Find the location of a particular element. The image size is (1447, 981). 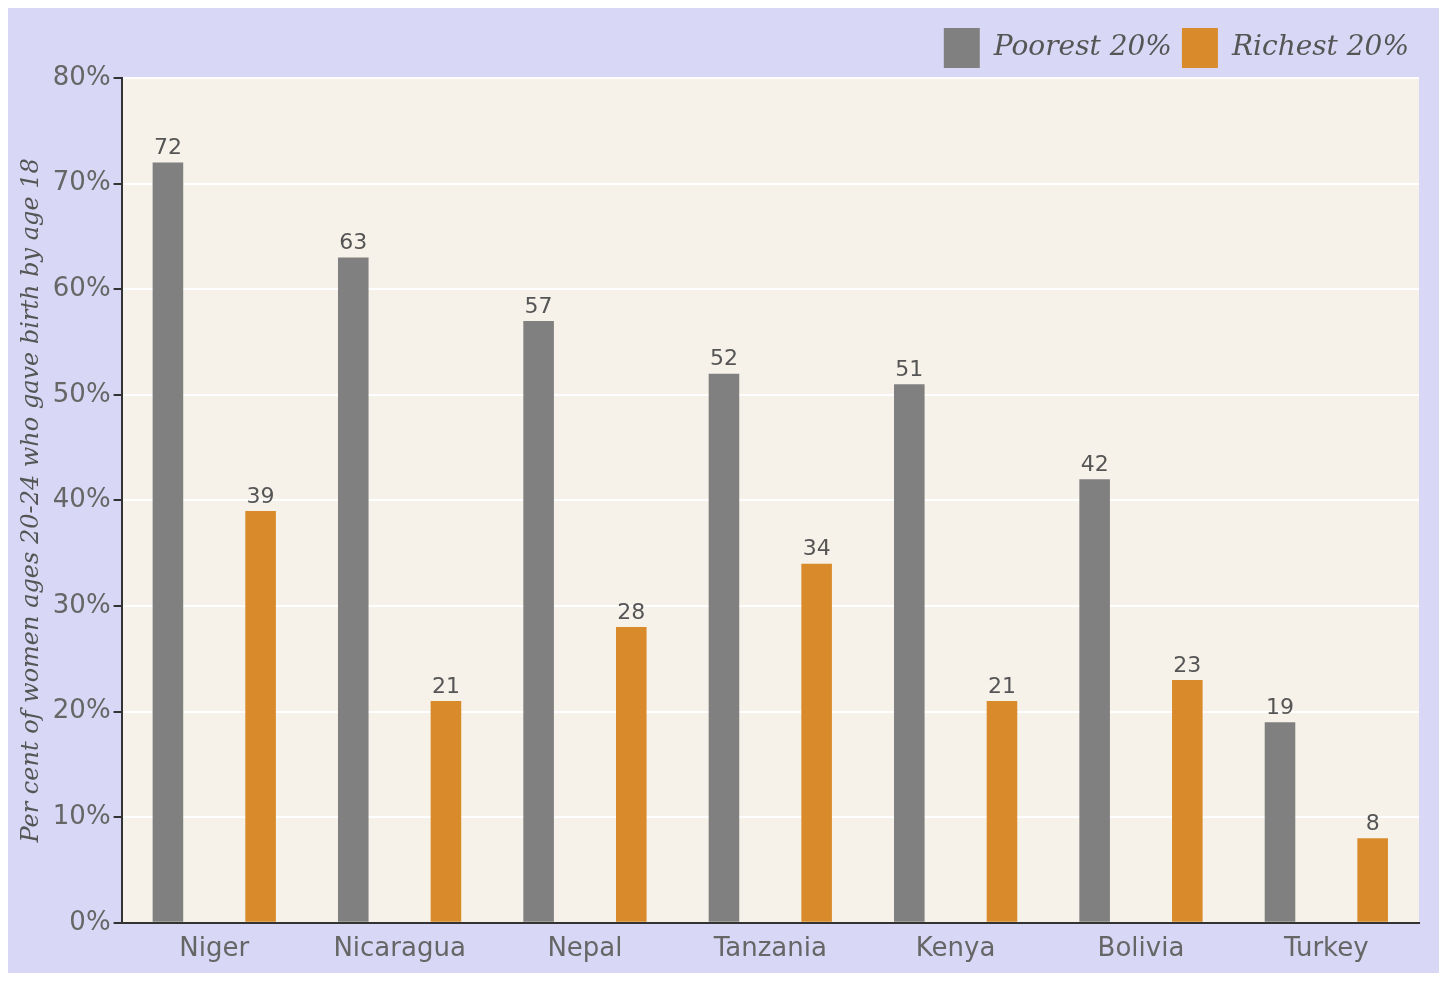

y-tick-label: 40% is located at coordinates (81, 498).